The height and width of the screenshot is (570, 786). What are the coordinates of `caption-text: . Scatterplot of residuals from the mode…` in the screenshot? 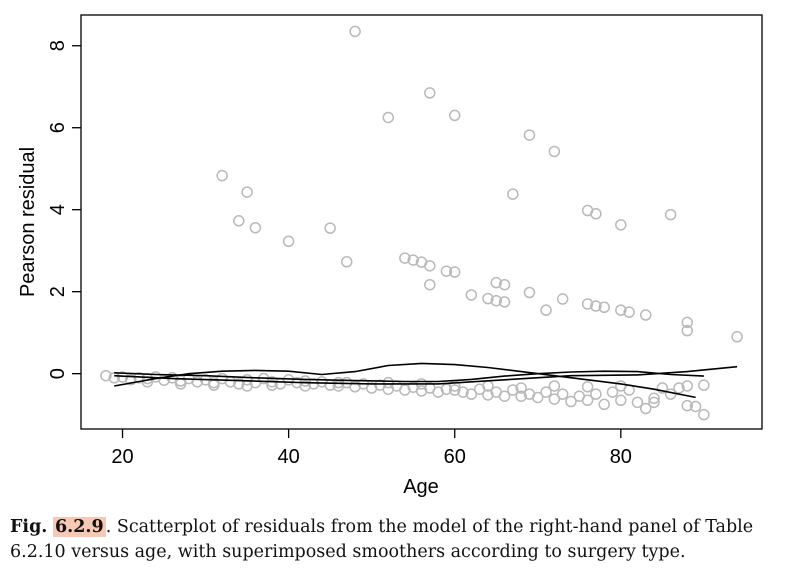 It's located at (382, 539).